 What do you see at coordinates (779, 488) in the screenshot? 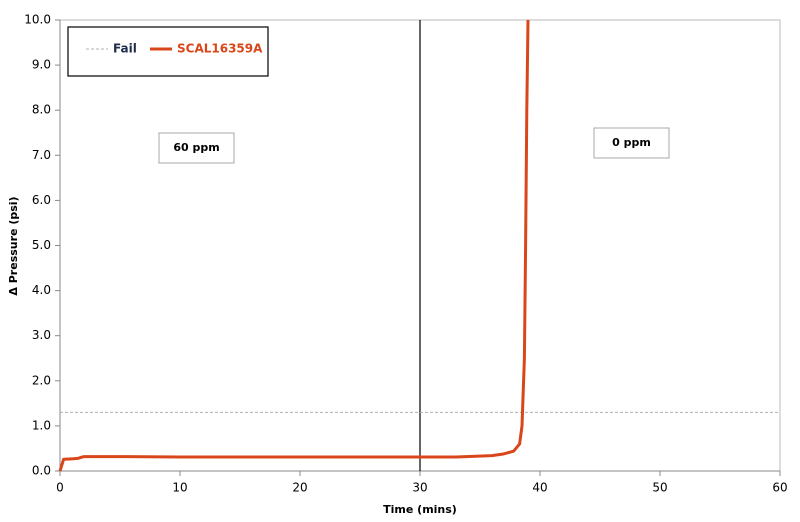
I see `x-tick-label: 60` at bounding box center [779, 488].